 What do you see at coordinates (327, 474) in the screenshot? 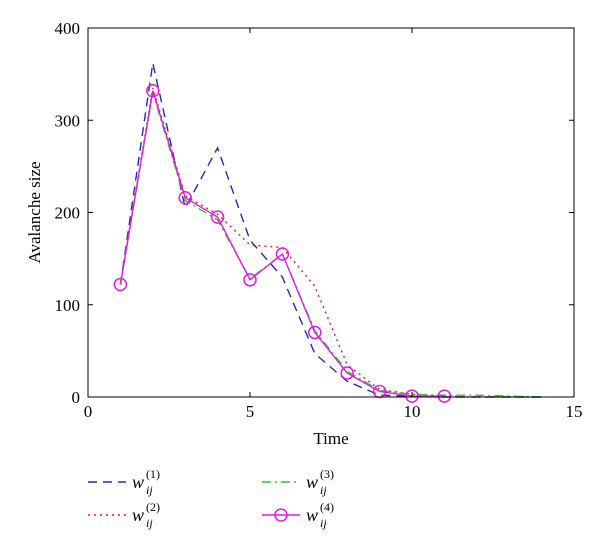
I see `legend-label-sup-3: (3)` at bounding box center [327, 474].